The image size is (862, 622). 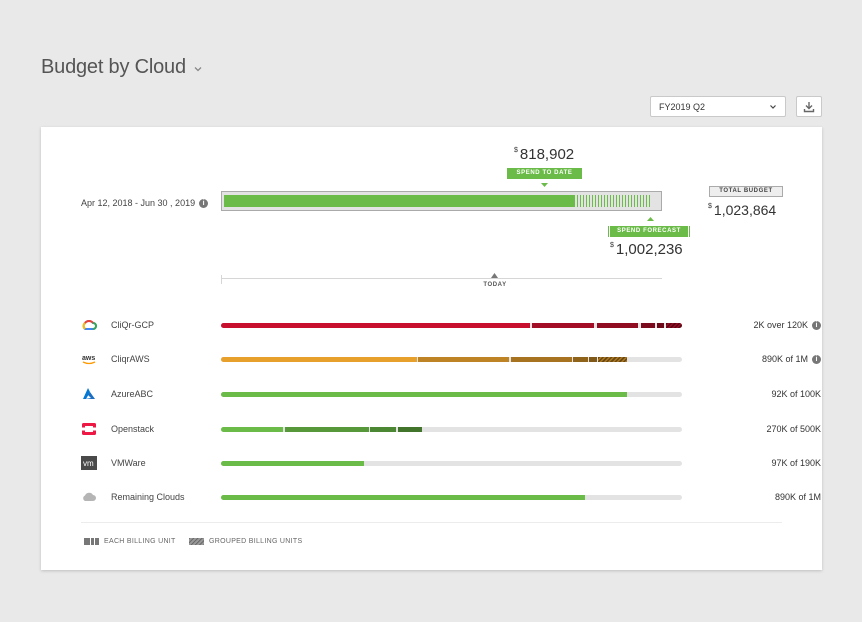 I want to click on cloud-row-cliqr-gcp: CliQr-GCP 2K over 120K i, so click(x=451, y=326).